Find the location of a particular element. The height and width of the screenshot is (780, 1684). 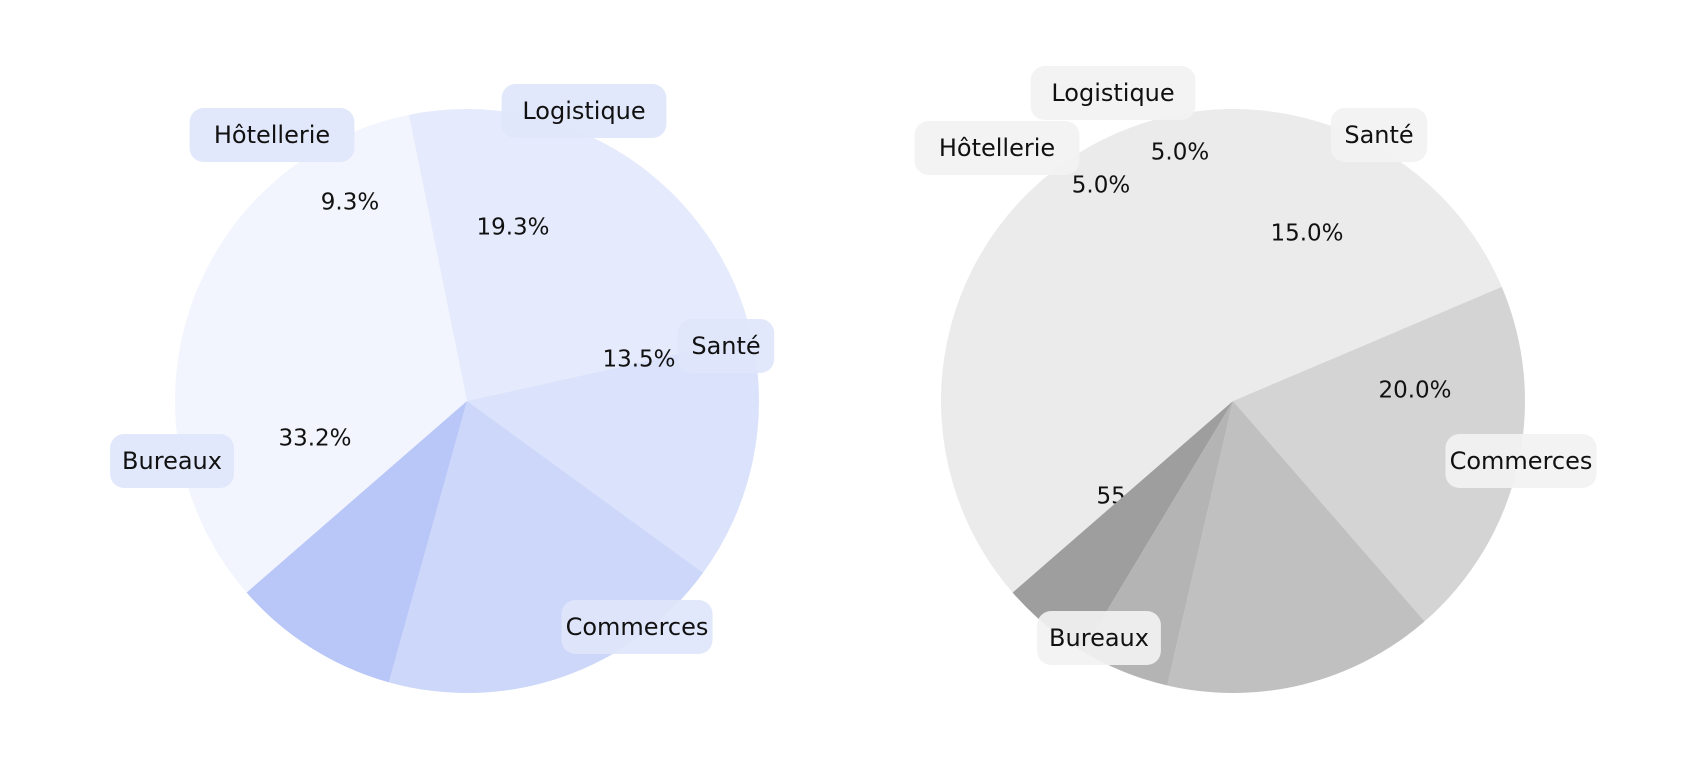

slice-value-label: 13.5% is located at coordinates (638, 360).